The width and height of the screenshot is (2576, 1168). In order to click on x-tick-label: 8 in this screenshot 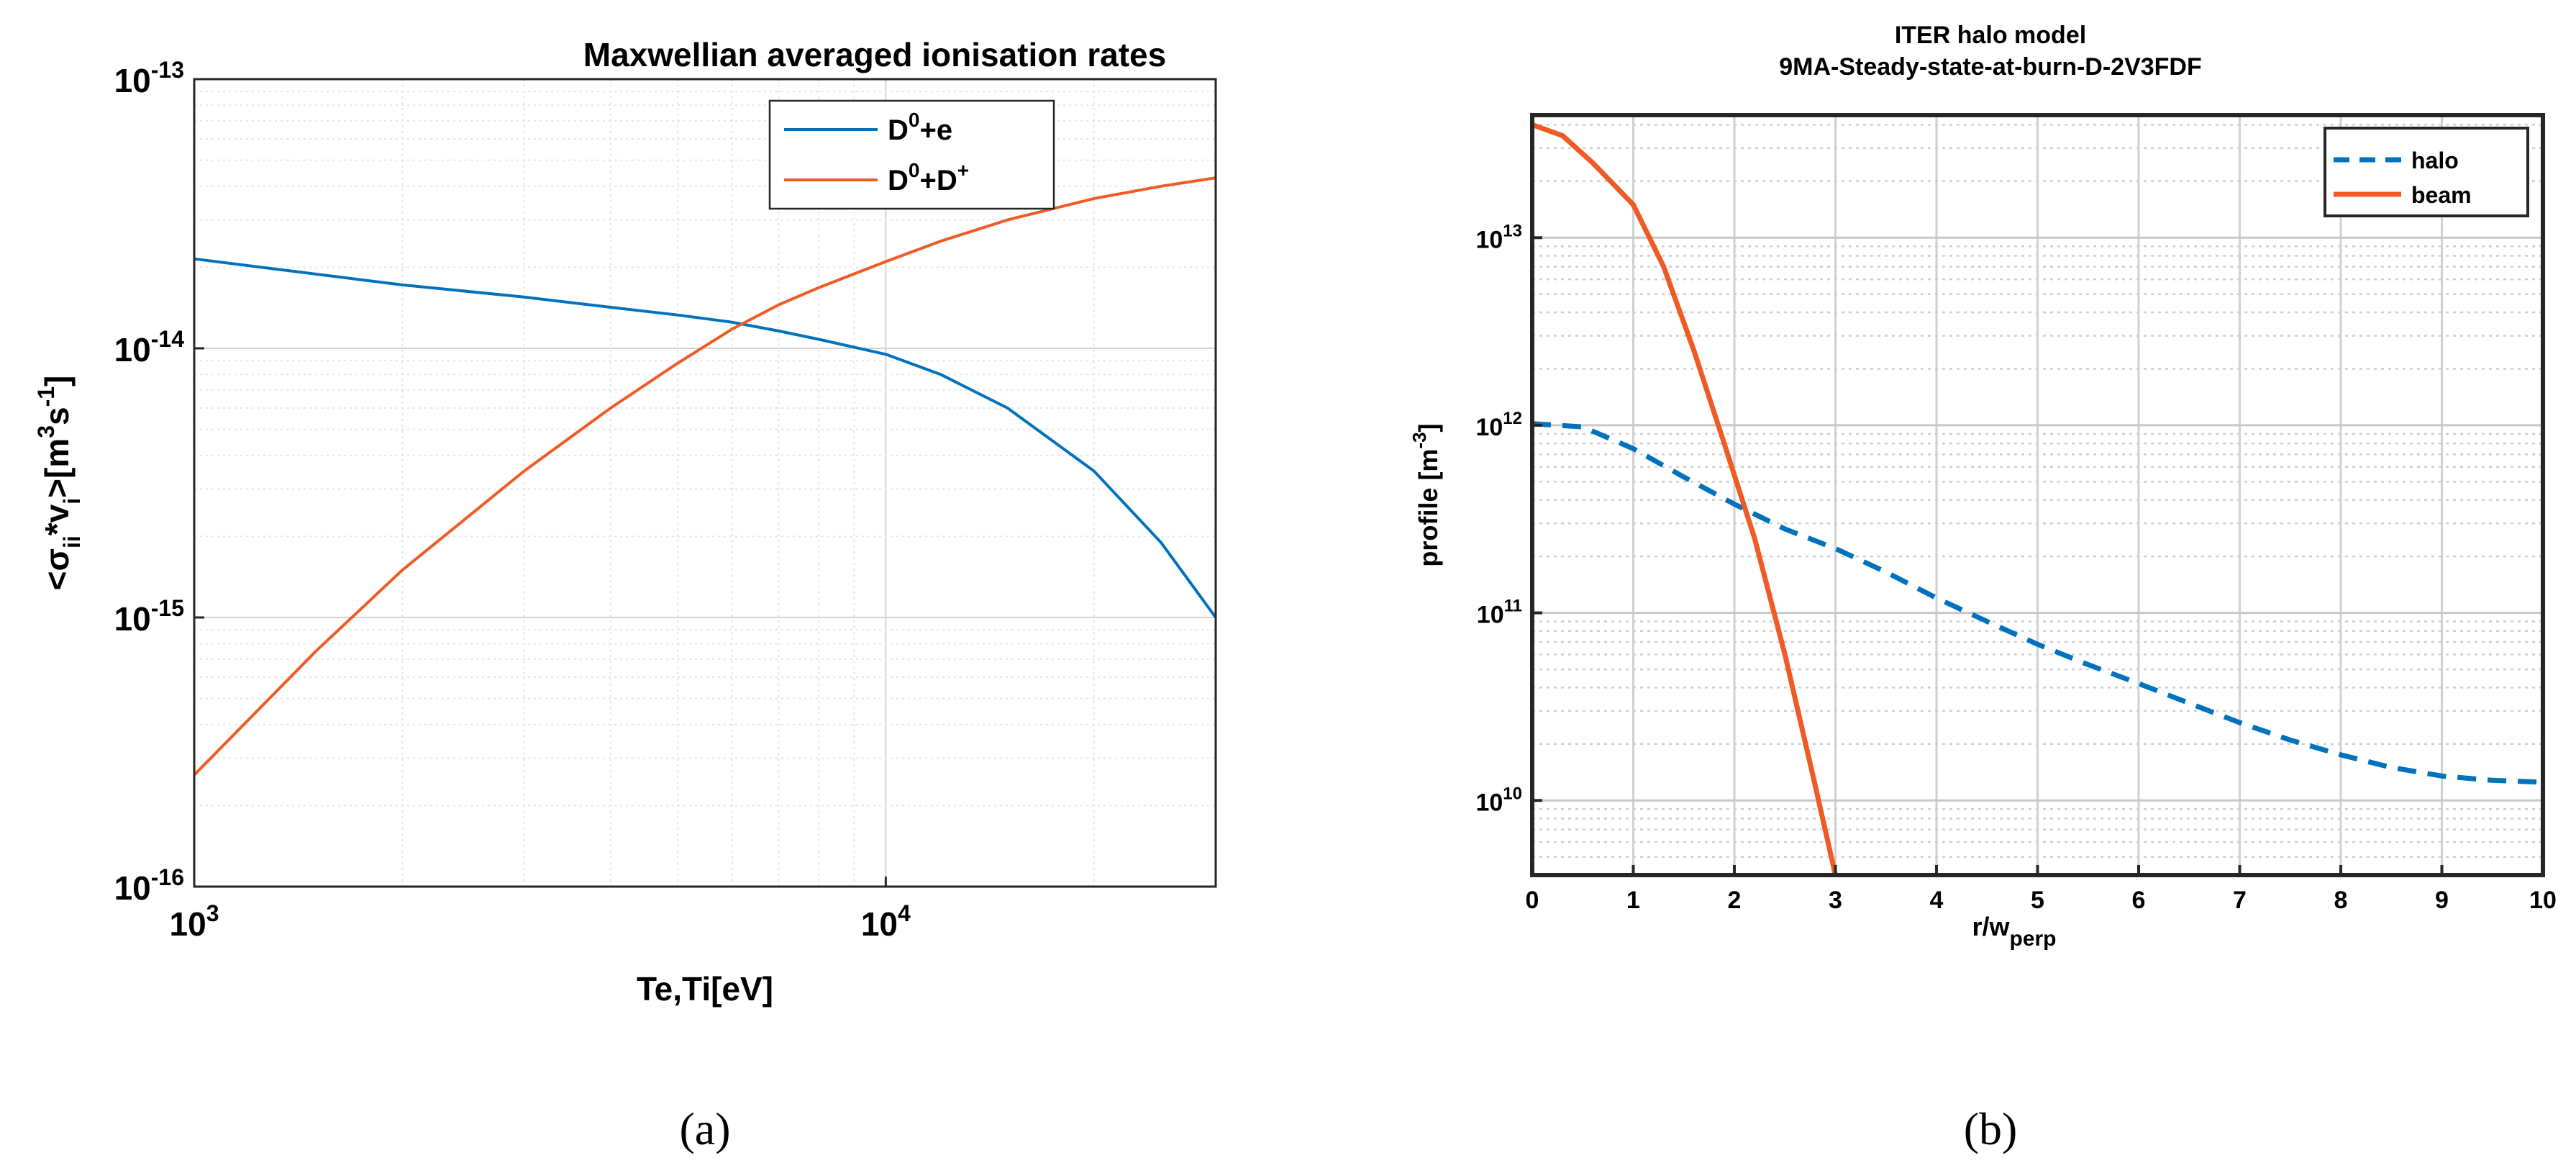, I will do `click(2341, 901)`.